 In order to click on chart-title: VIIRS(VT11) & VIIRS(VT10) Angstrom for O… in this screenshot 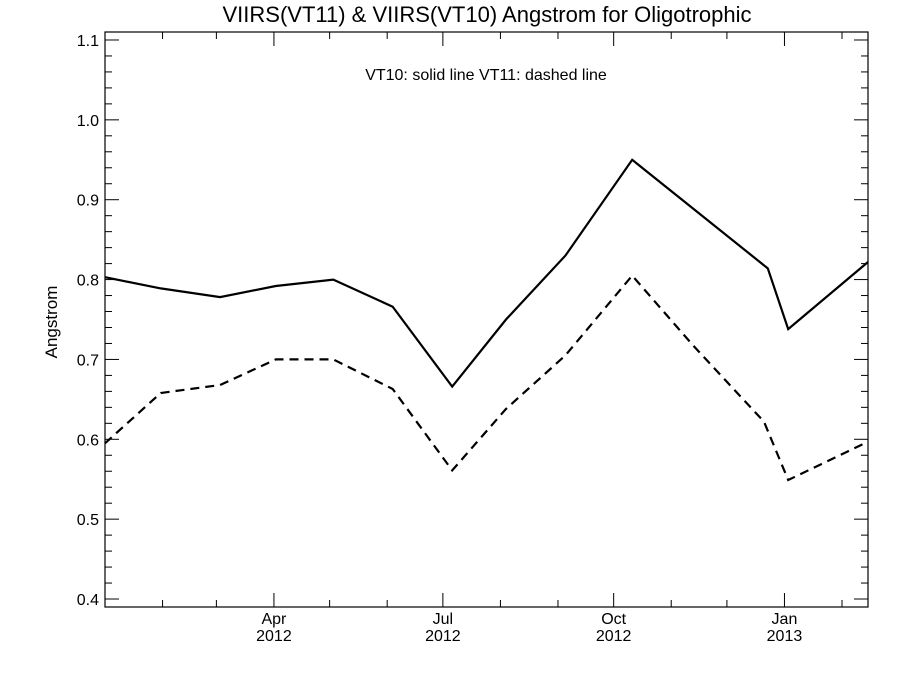, I will do `click(487, 14)`.